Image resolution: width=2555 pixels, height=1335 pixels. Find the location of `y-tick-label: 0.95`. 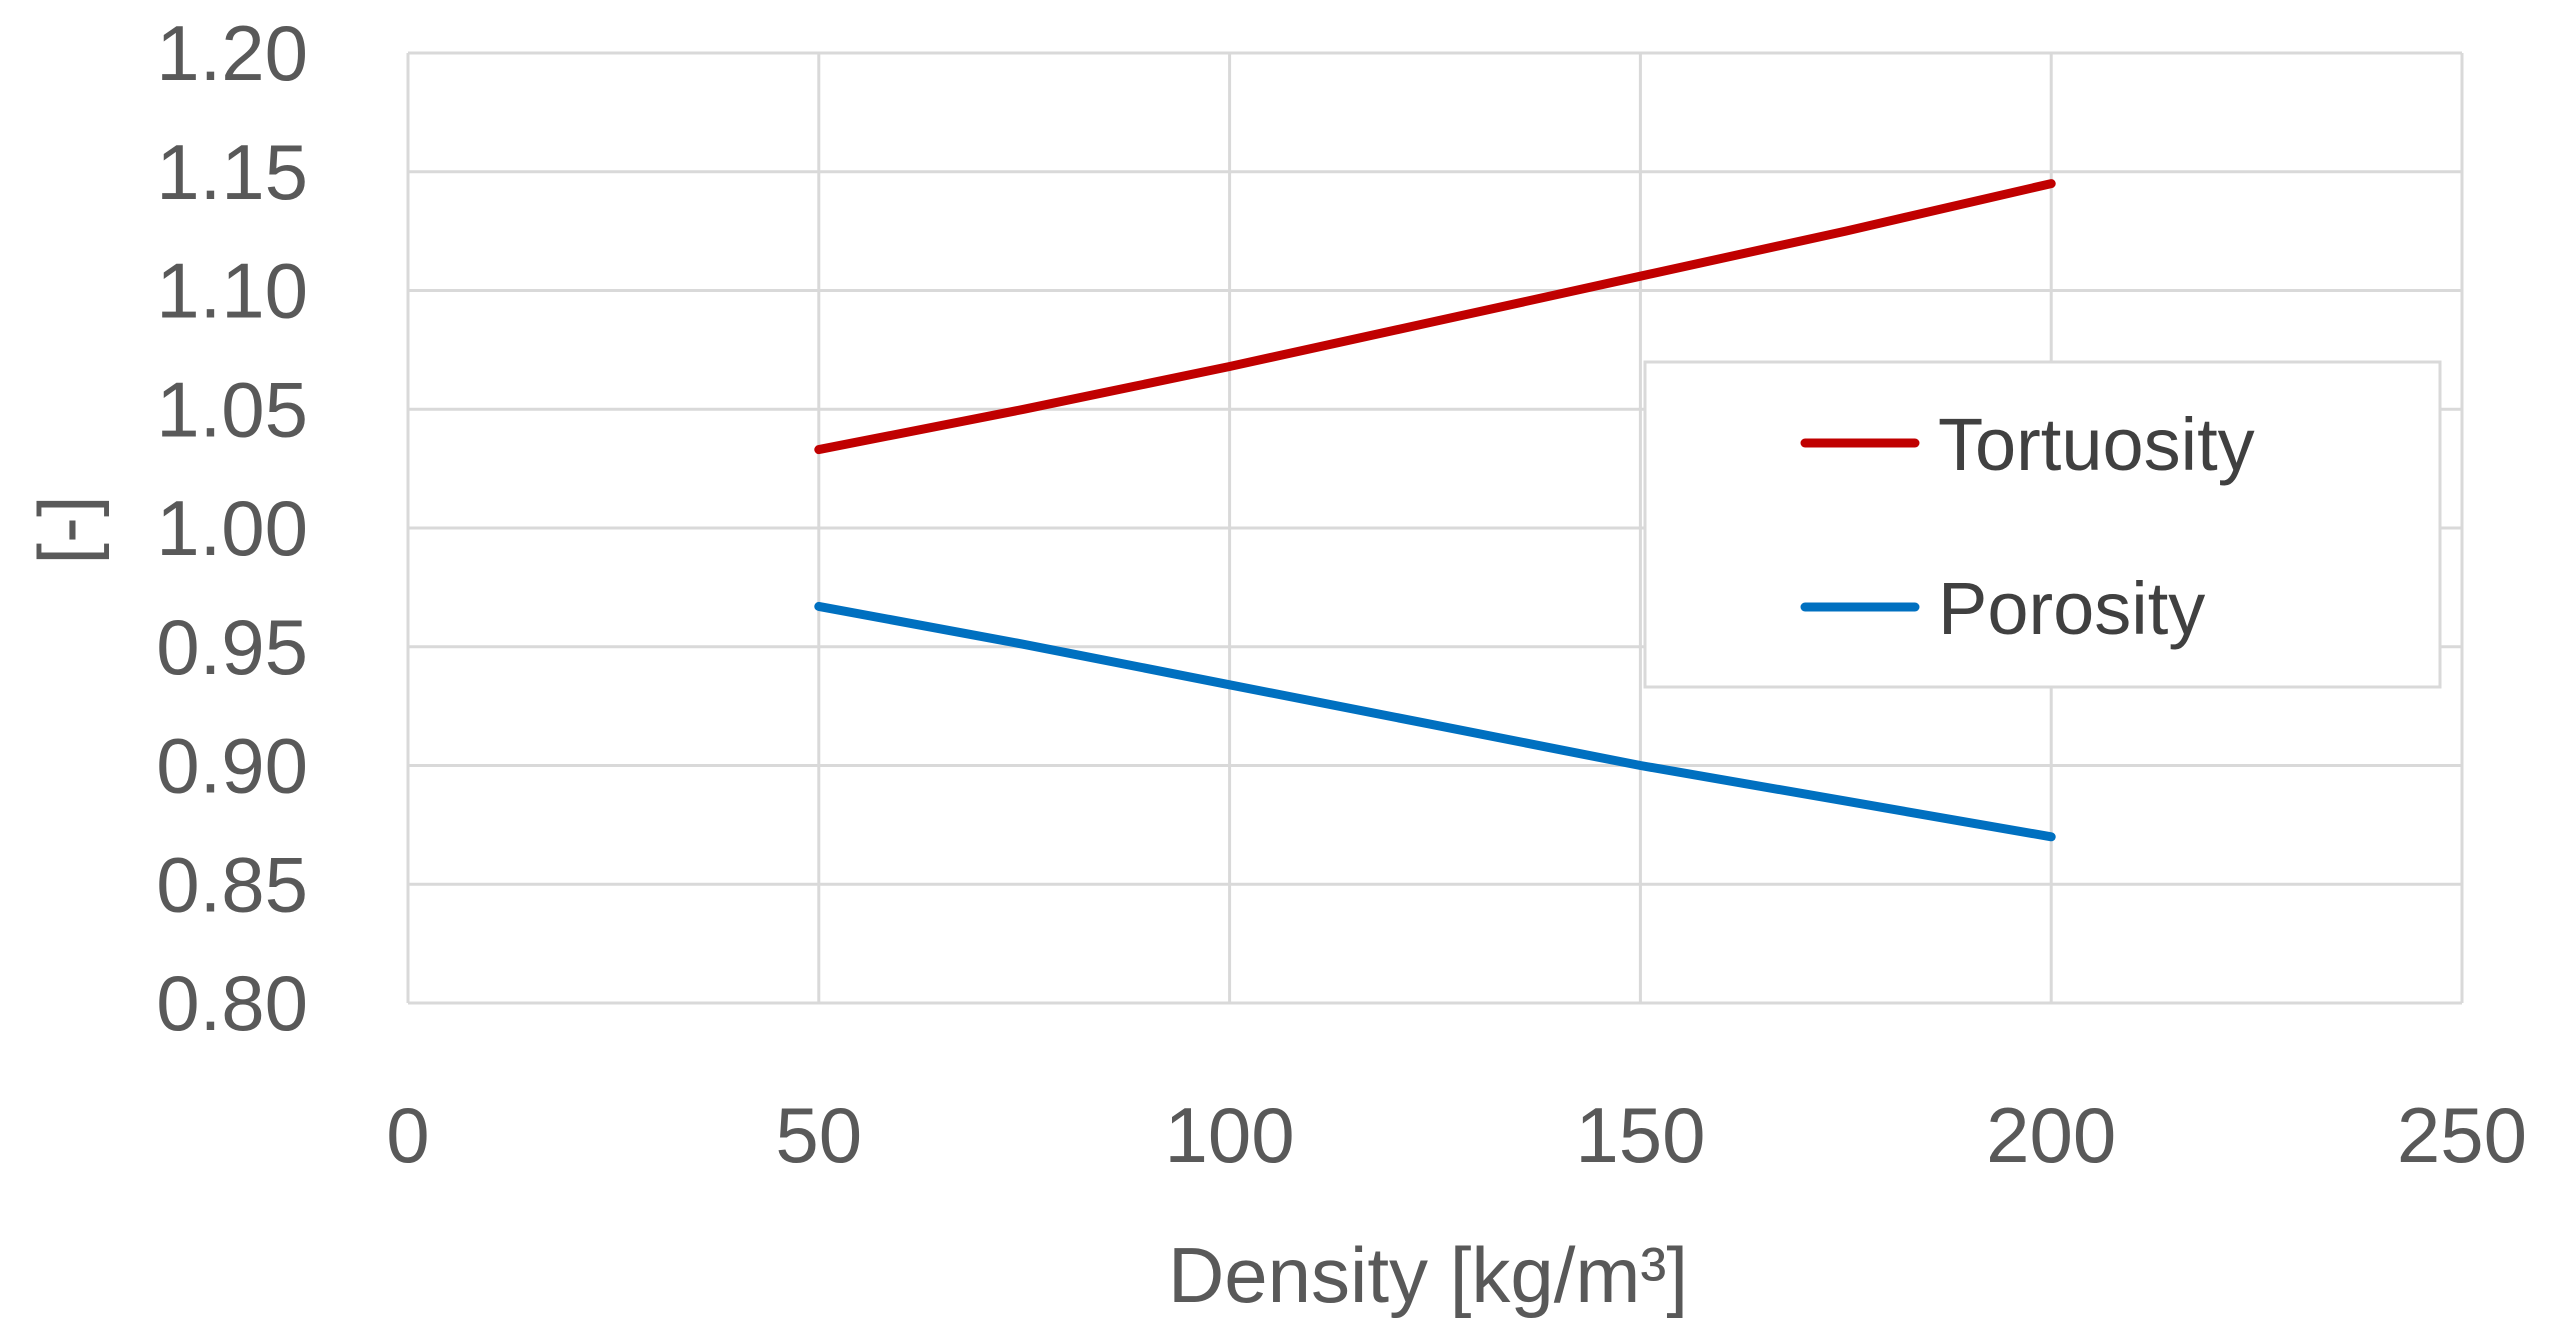

y-tick-label: 0.95 is located at coordinates (232, 647).